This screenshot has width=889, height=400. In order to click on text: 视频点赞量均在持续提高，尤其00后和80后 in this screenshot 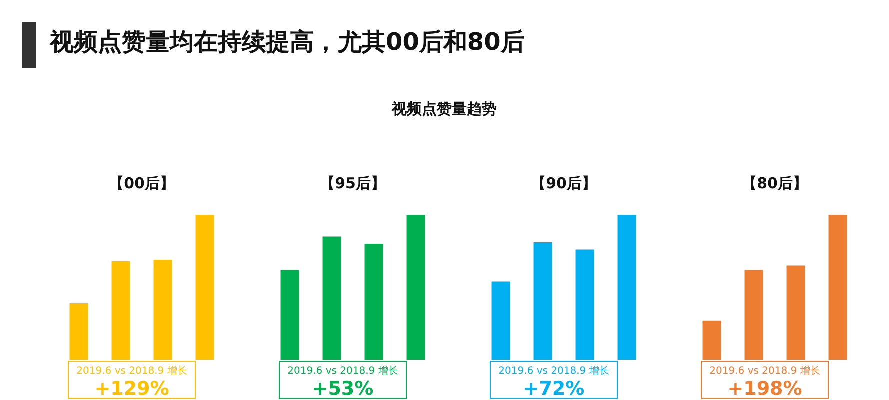, I will do `click(287, 42)`.